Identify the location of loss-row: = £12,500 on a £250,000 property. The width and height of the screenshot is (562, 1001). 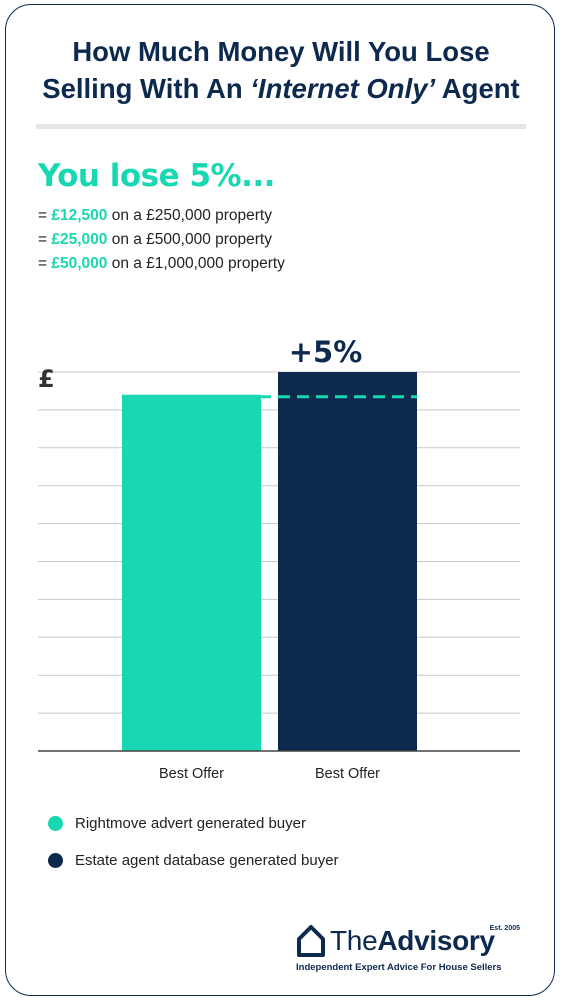
(155, 215).